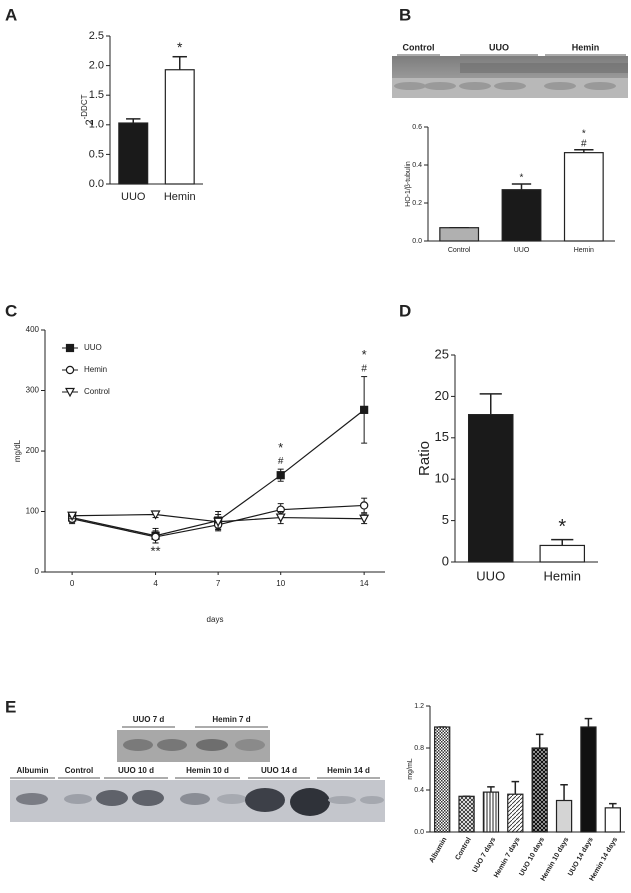 The width and height of the screenshot is (631, 893). I want to click on panel-letter: E, so click(10, 706).